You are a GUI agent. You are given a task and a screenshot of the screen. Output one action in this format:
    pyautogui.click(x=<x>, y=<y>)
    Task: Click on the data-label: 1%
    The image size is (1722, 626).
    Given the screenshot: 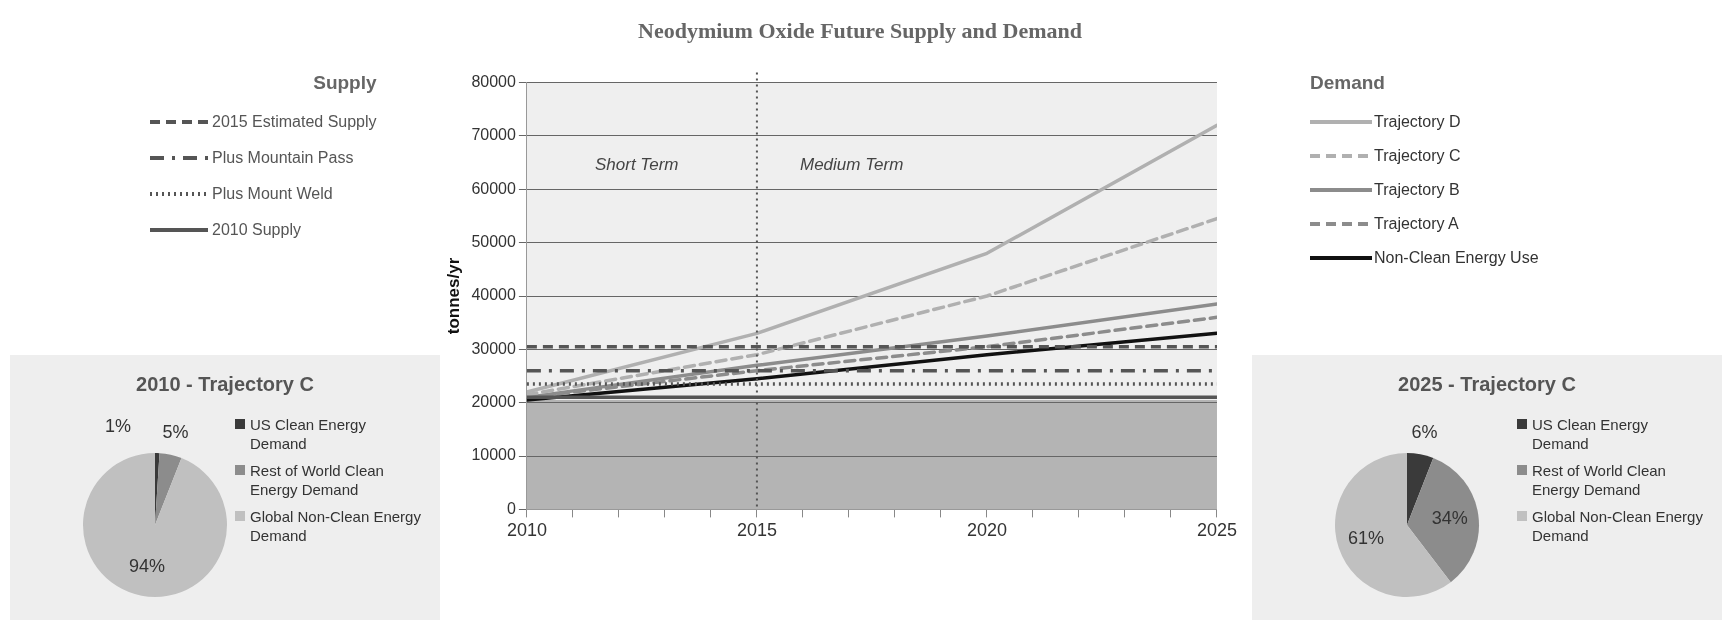 What is the action you would take?
    pyautogui.click(x=117, y=426)
    